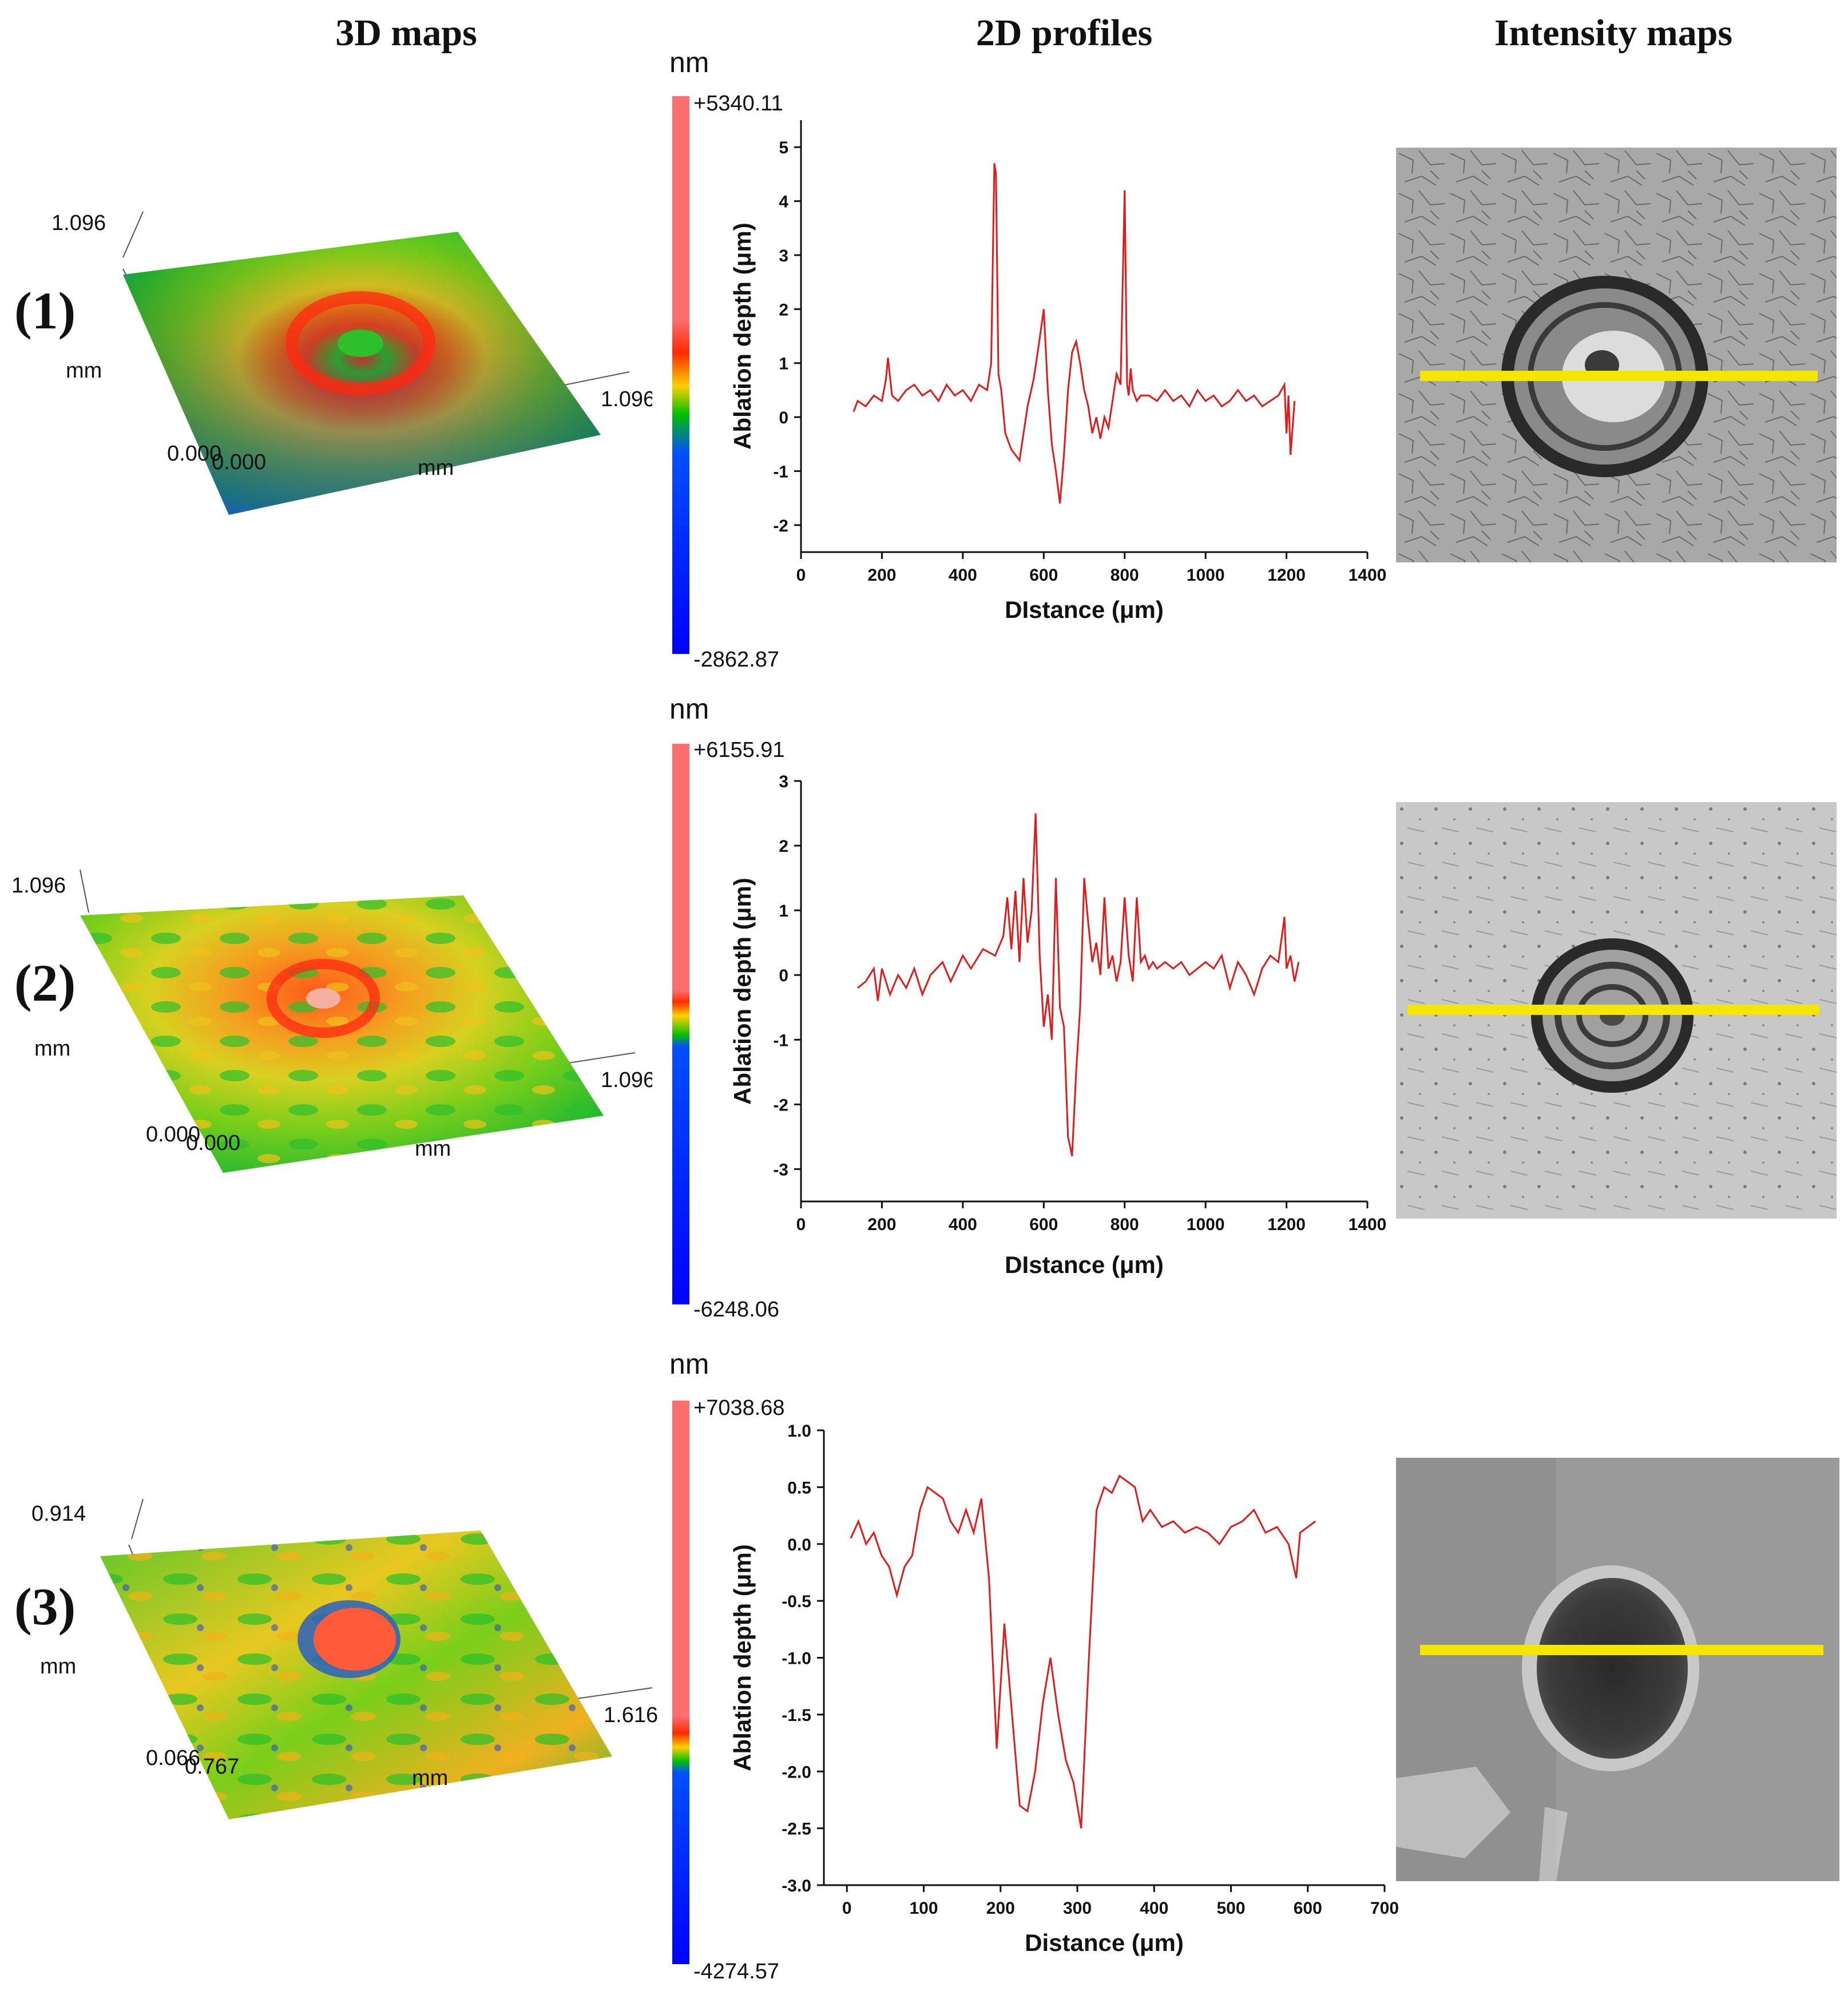 Image resolution: width=1848 pixels, height=1995 pixels. What do you see at coordinates (738, 104) in the screenshot?
I see `colorbar1-max: +5340.11` at bounding box center [738, 104].